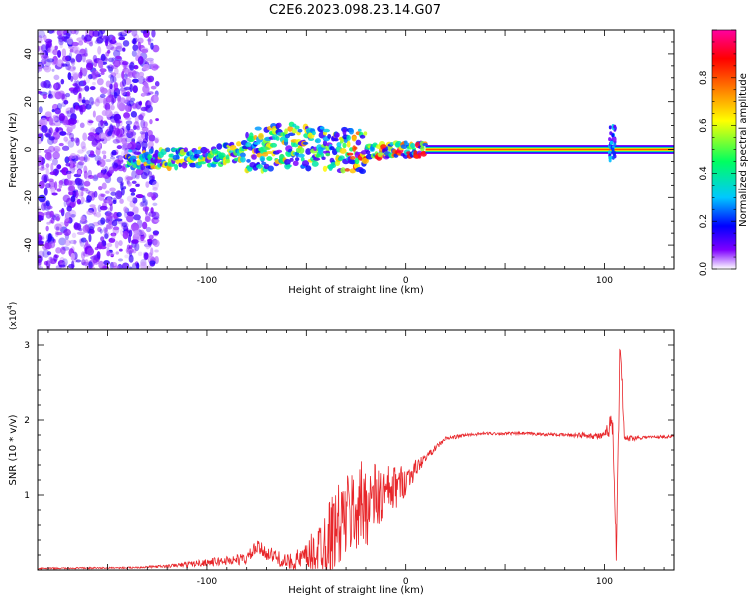 The height and width of the screenshot is (600, 750). What do you see at coordinates (704, 221) in the screenshot?
I see `colorbar-tick-label: 0.2` at bounding box center [704, 221].